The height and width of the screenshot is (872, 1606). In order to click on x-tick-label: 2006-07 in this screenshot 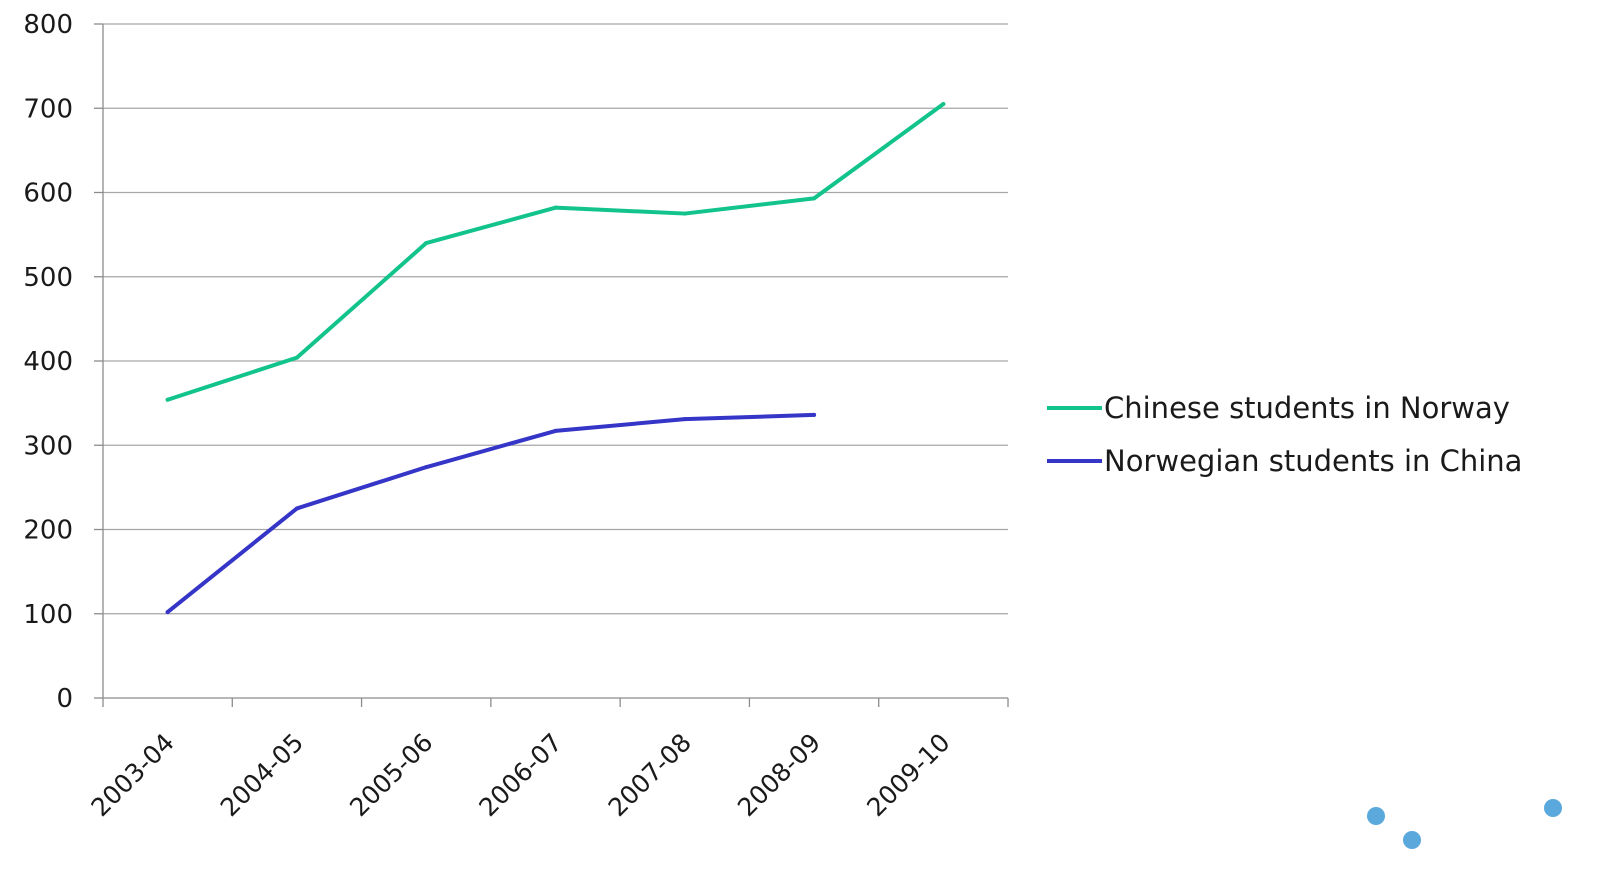, I will do `click(520, 775)`.